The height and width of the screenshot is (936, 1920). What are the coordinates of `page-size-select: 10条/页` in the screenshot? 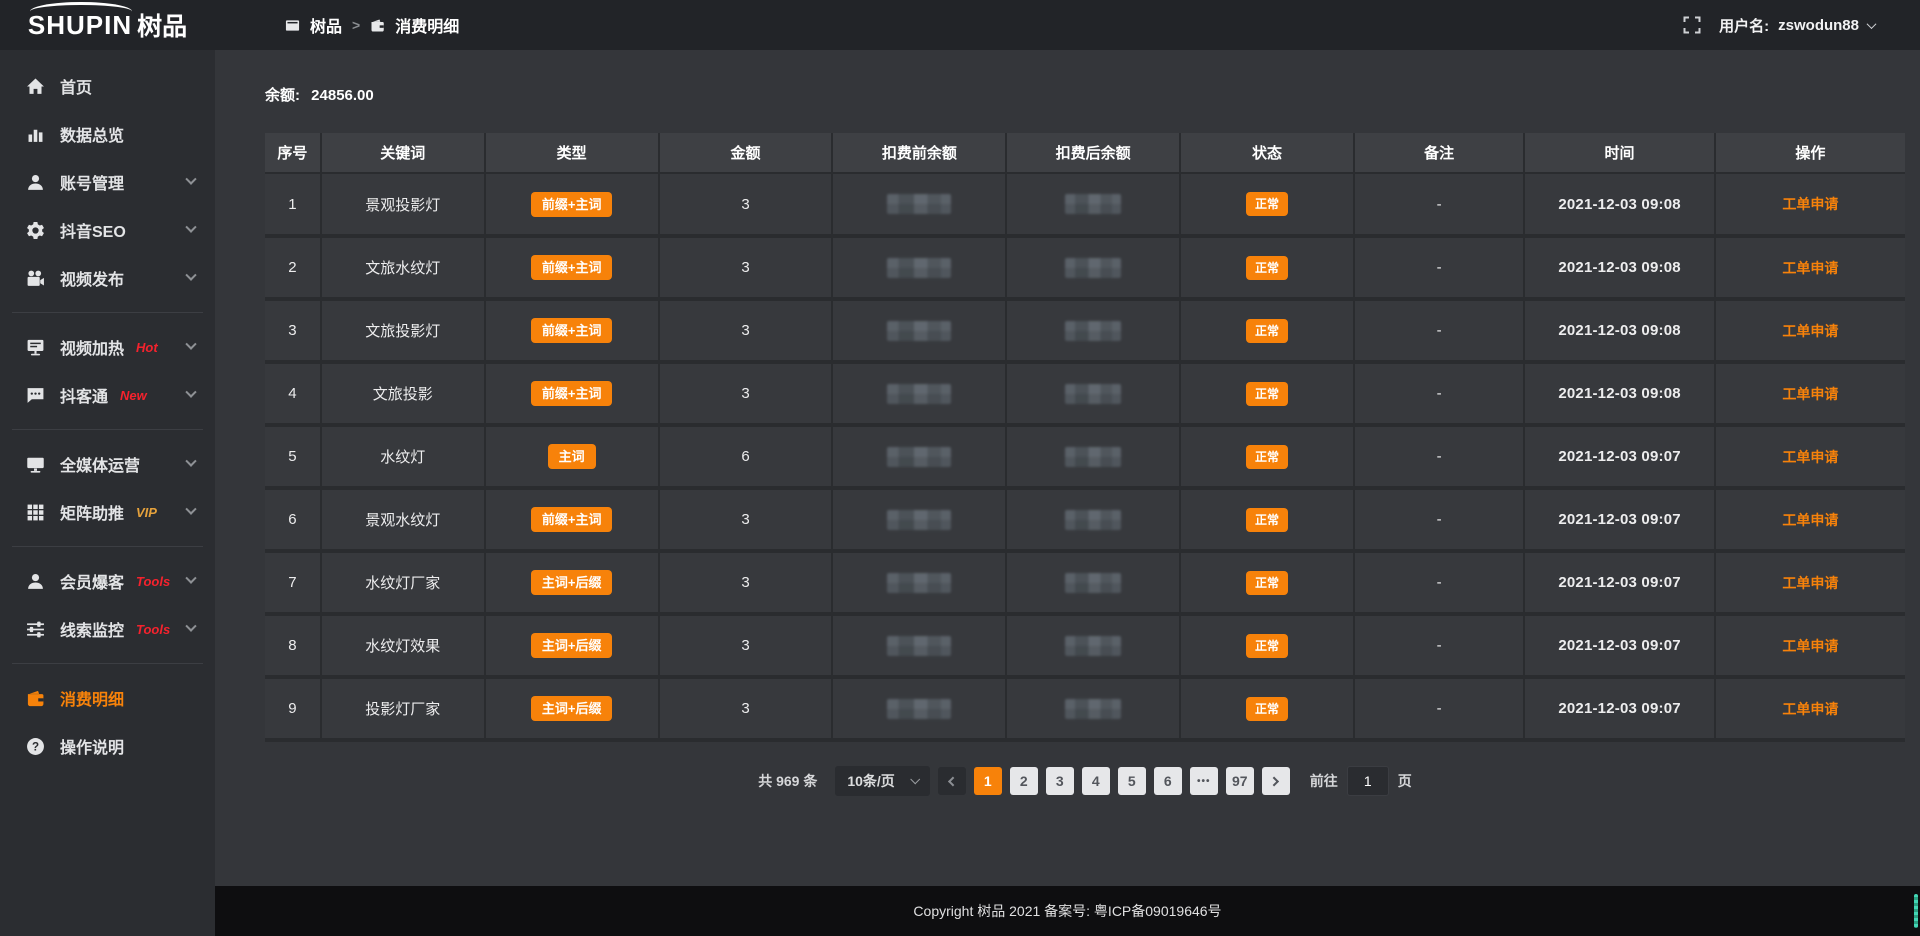 It's located at (882, 781).